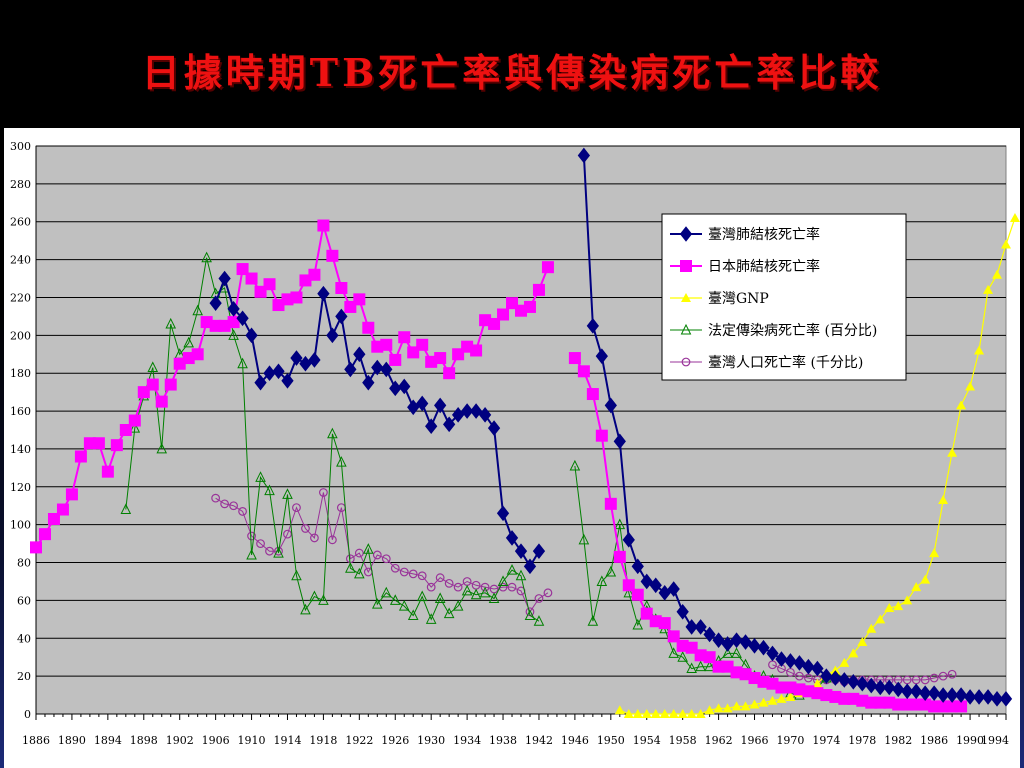 The image size is (1024, 768). Describe the element at coordinates (24, 676) in the screenshot. I see `y-tick-label: 20` at that location.